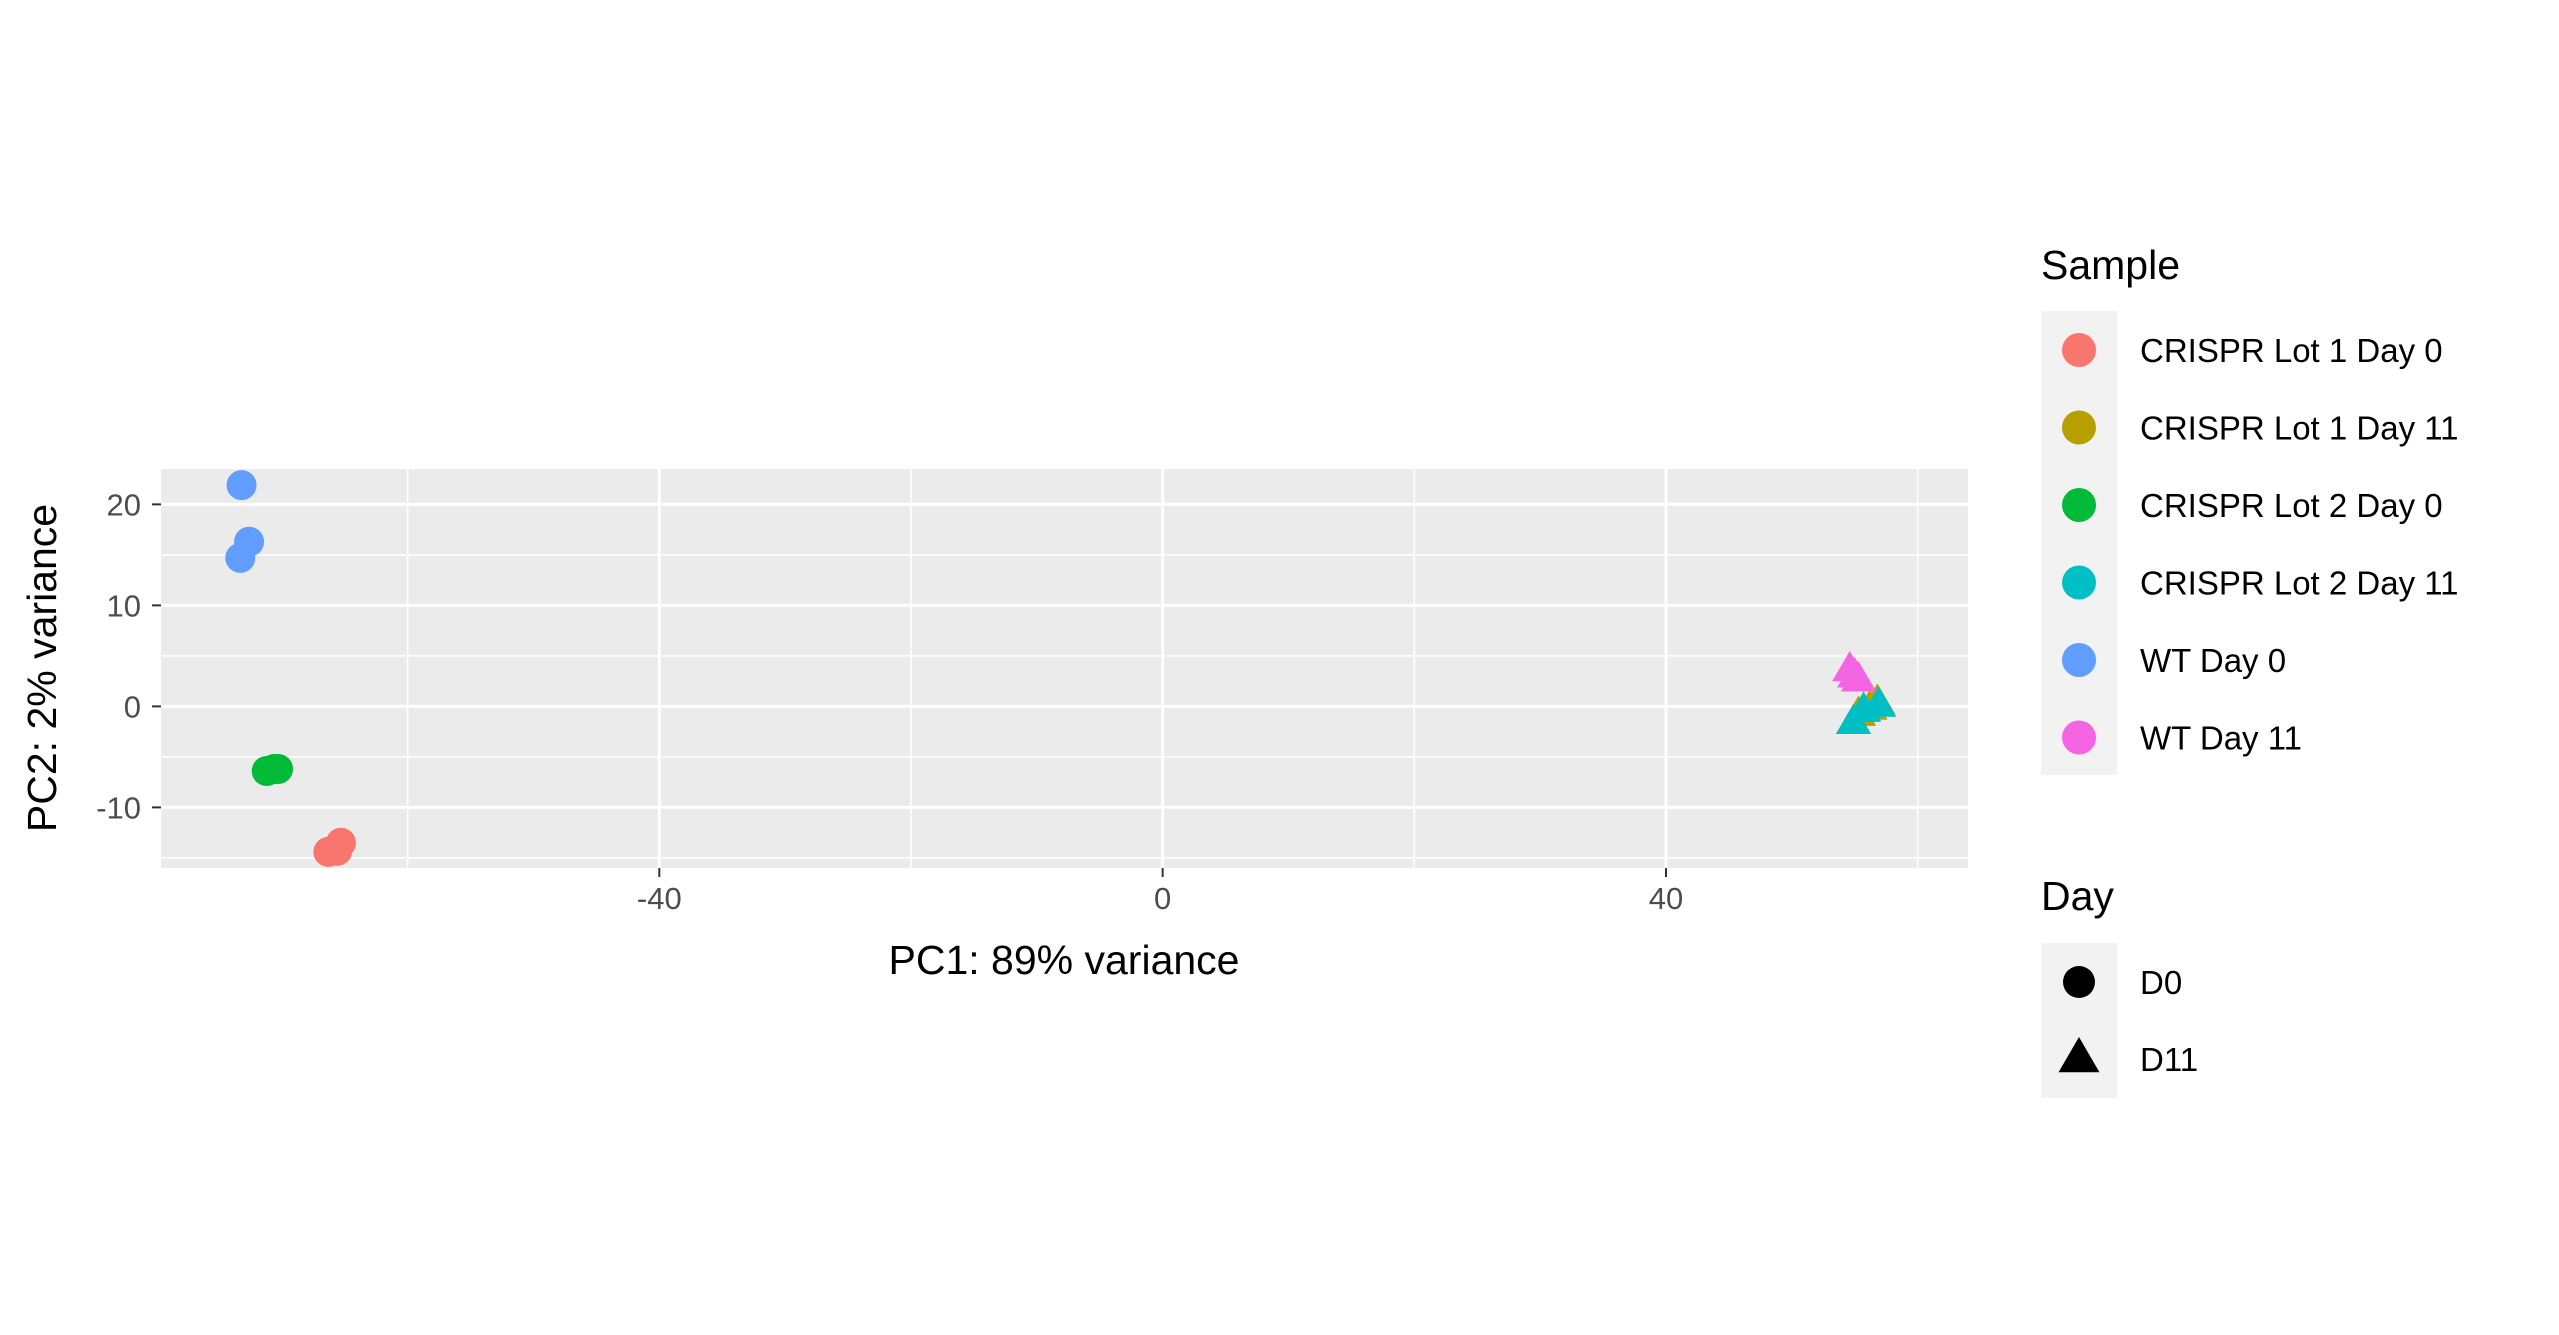 This screenshot has height=1335, width=2559. Describe the element at coordinates (2110, 265) in the screenshot. I see `color-legend-title: Sample` at that location.